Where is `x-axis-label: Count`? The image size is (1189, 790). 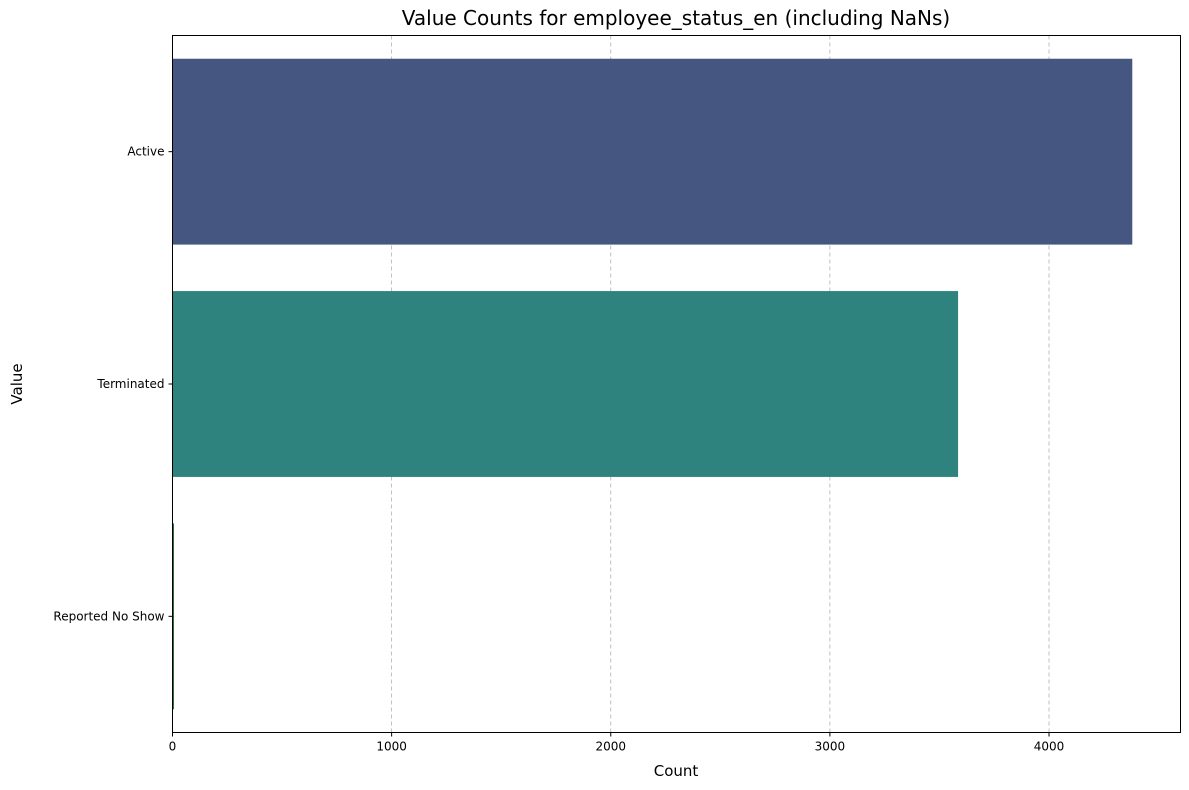 x-axis-label: Count is located at coordinates (676, 771).